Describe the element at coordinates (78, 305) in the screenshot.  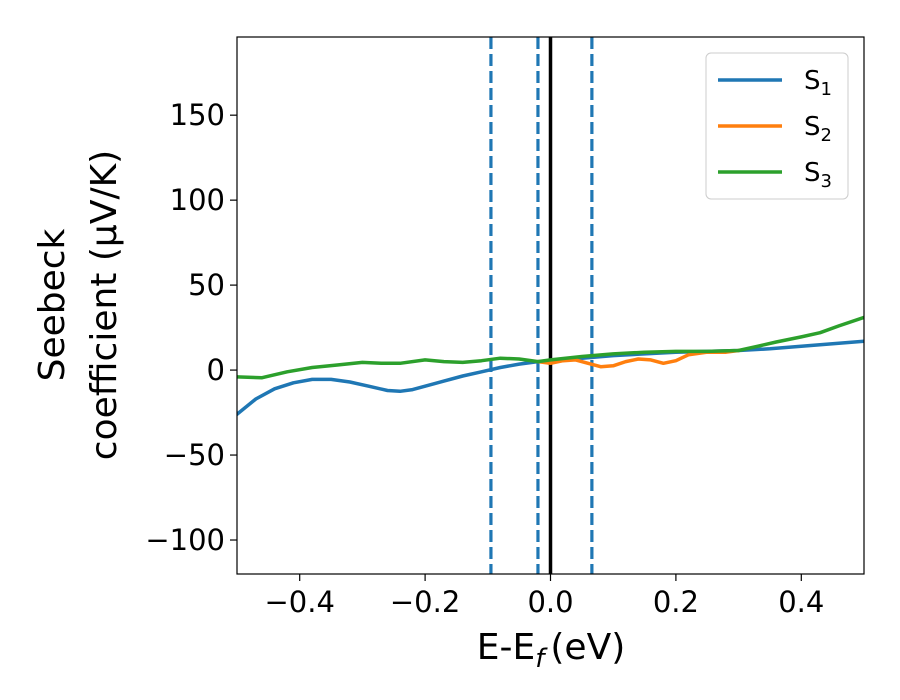
I see `y-axis-label-group: Seebeck coefficient (μV/K)` at that location.